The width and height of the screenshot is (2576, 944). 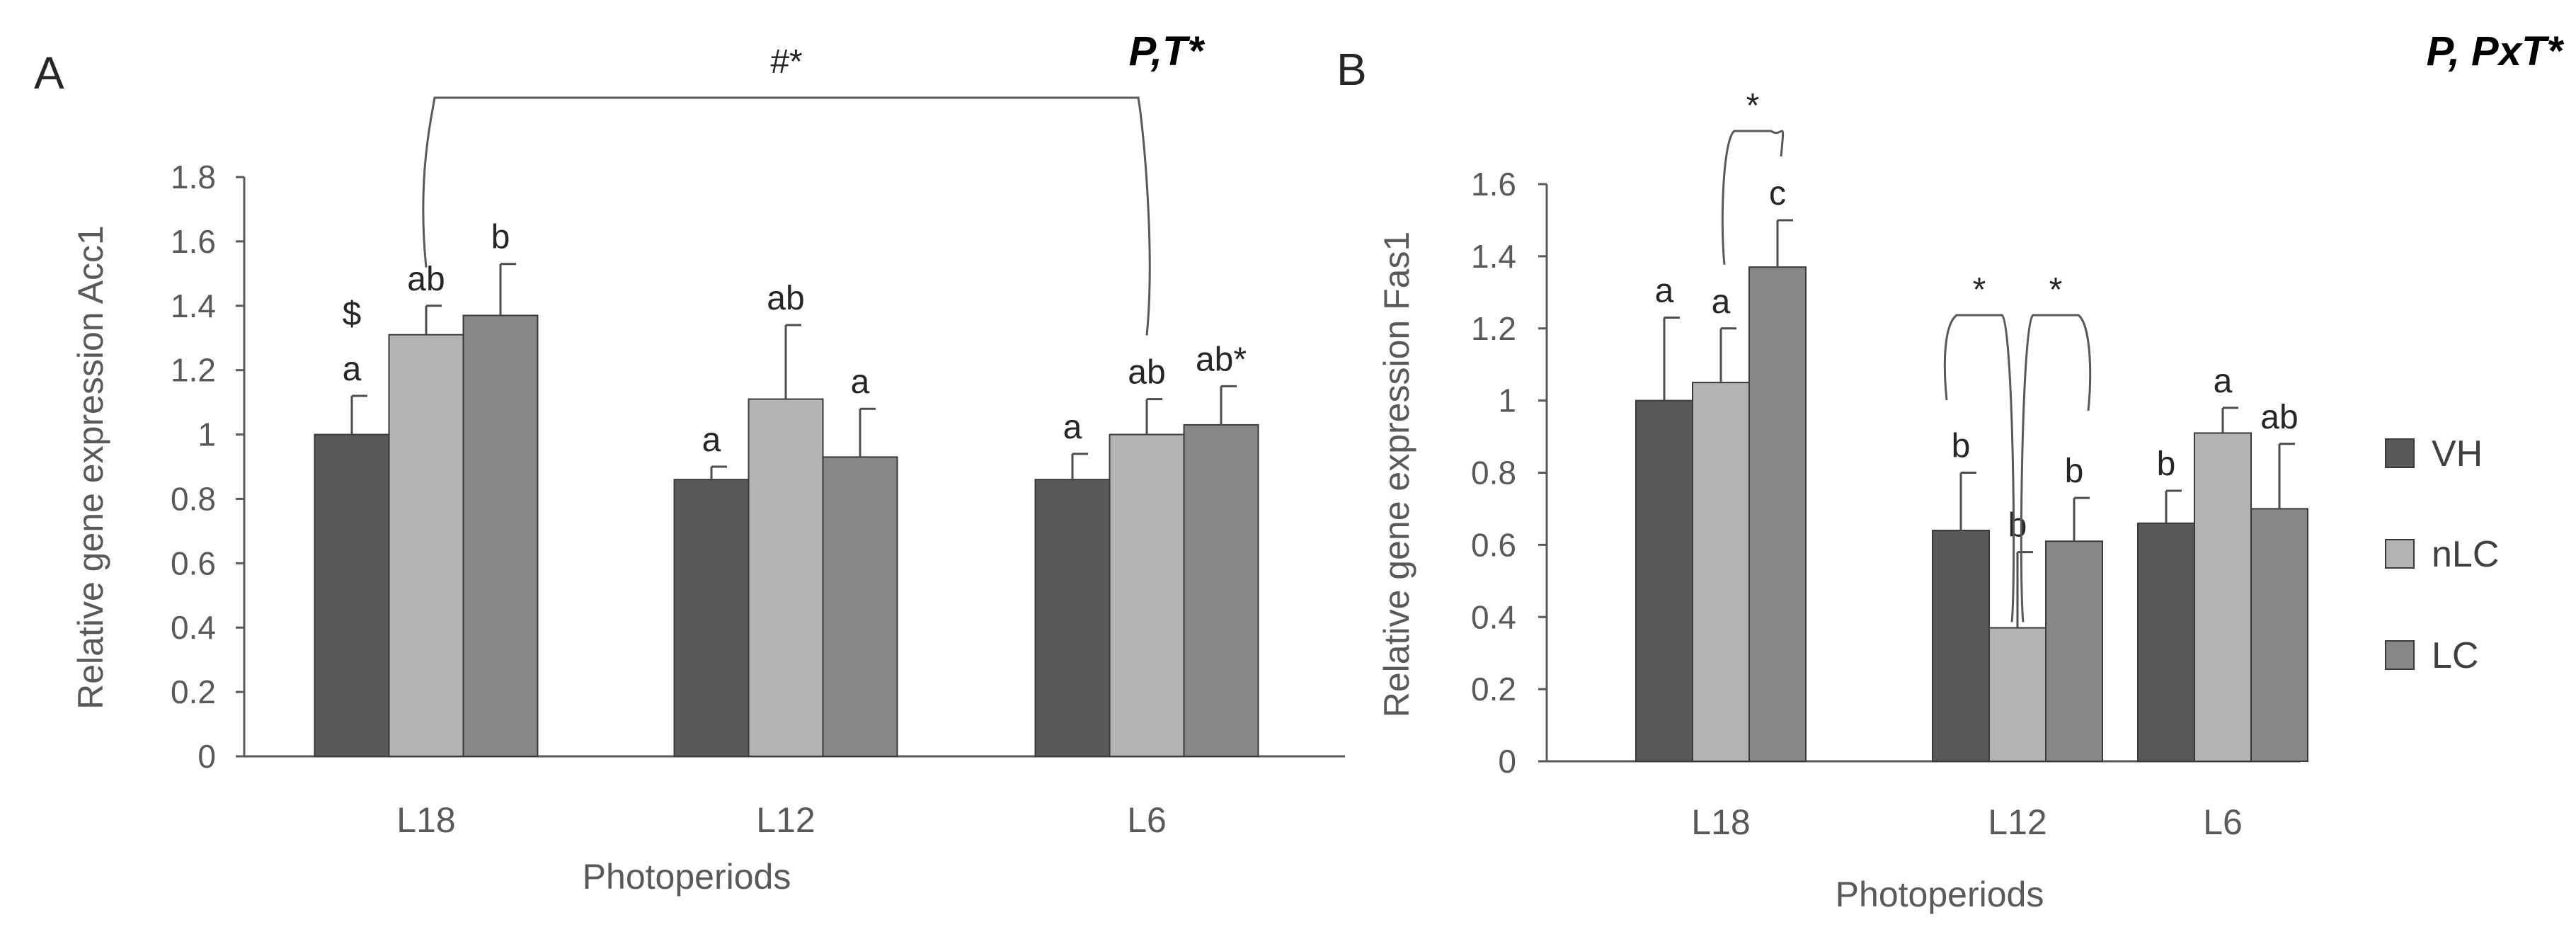 I want to click on legend-swatch-vh, so click(x=2400, y=453).